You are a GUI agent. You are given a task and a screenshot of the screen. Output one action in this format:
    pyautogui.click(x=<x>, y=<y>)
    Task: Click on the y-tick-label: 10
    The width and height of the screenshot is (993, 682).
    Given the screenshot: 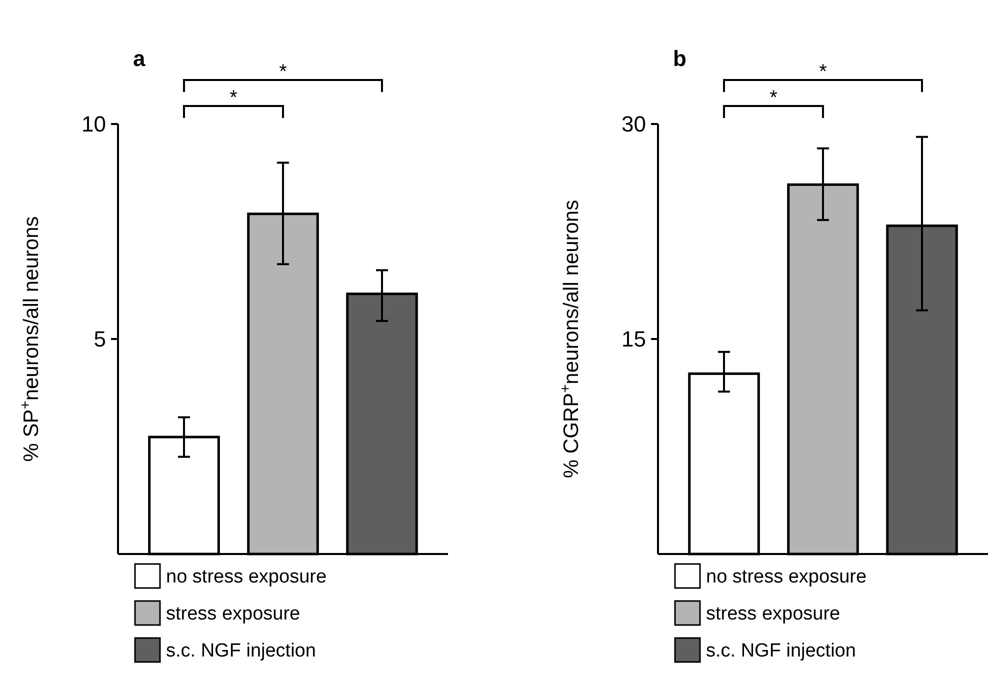 What is the action you would take?
    pyautogui.click(x=94, y=124)
    